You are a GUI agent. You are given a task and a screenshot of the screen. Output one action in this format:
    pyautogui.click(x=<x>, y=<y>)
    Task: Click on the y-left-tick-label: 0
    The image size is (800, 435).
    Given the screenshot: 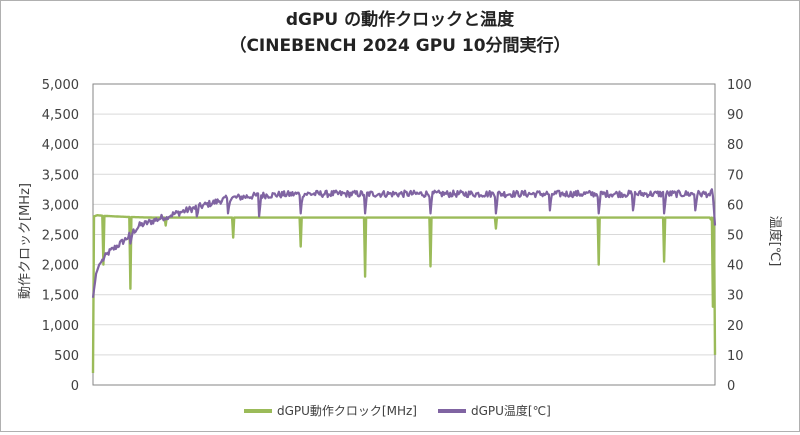 What is the action you would take?
    pyautogui.click(x=75, y=386)
    